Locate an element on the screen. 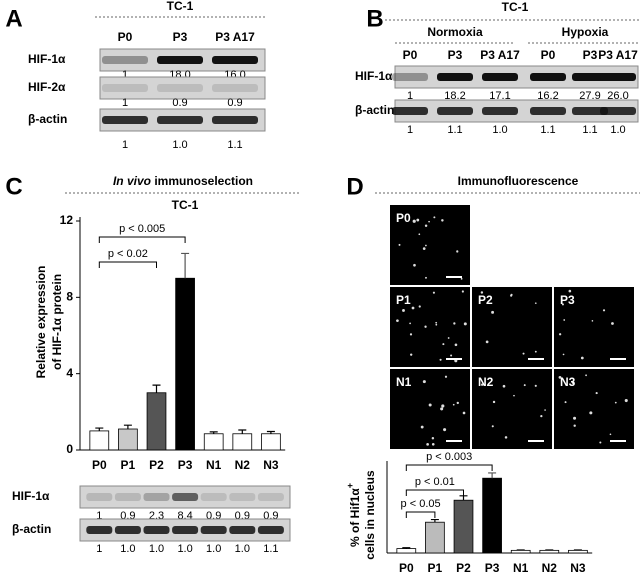  panel-header: In vivo immunoselection is located at coordinates (183, 181).